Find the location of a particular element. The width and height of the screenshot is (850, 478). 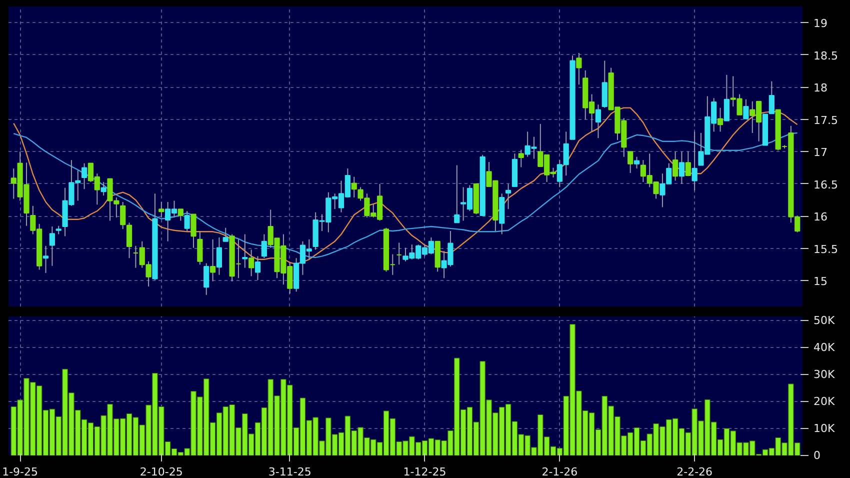

y-tick-label: 17.5 is located at coordinates (826, 120).